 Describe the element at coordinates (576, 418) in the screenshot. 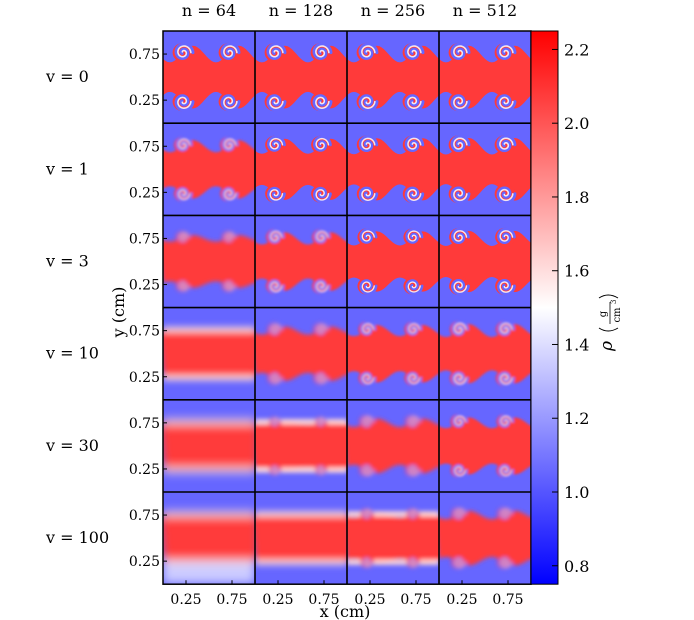

I see `colorbar-tick-label: 1.2` at that location.